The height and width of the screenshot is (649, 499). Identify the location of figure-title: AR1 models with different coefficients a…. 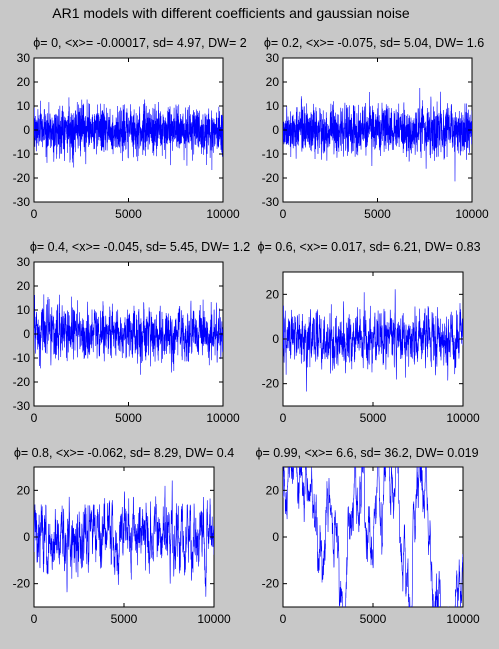
(231, 13).